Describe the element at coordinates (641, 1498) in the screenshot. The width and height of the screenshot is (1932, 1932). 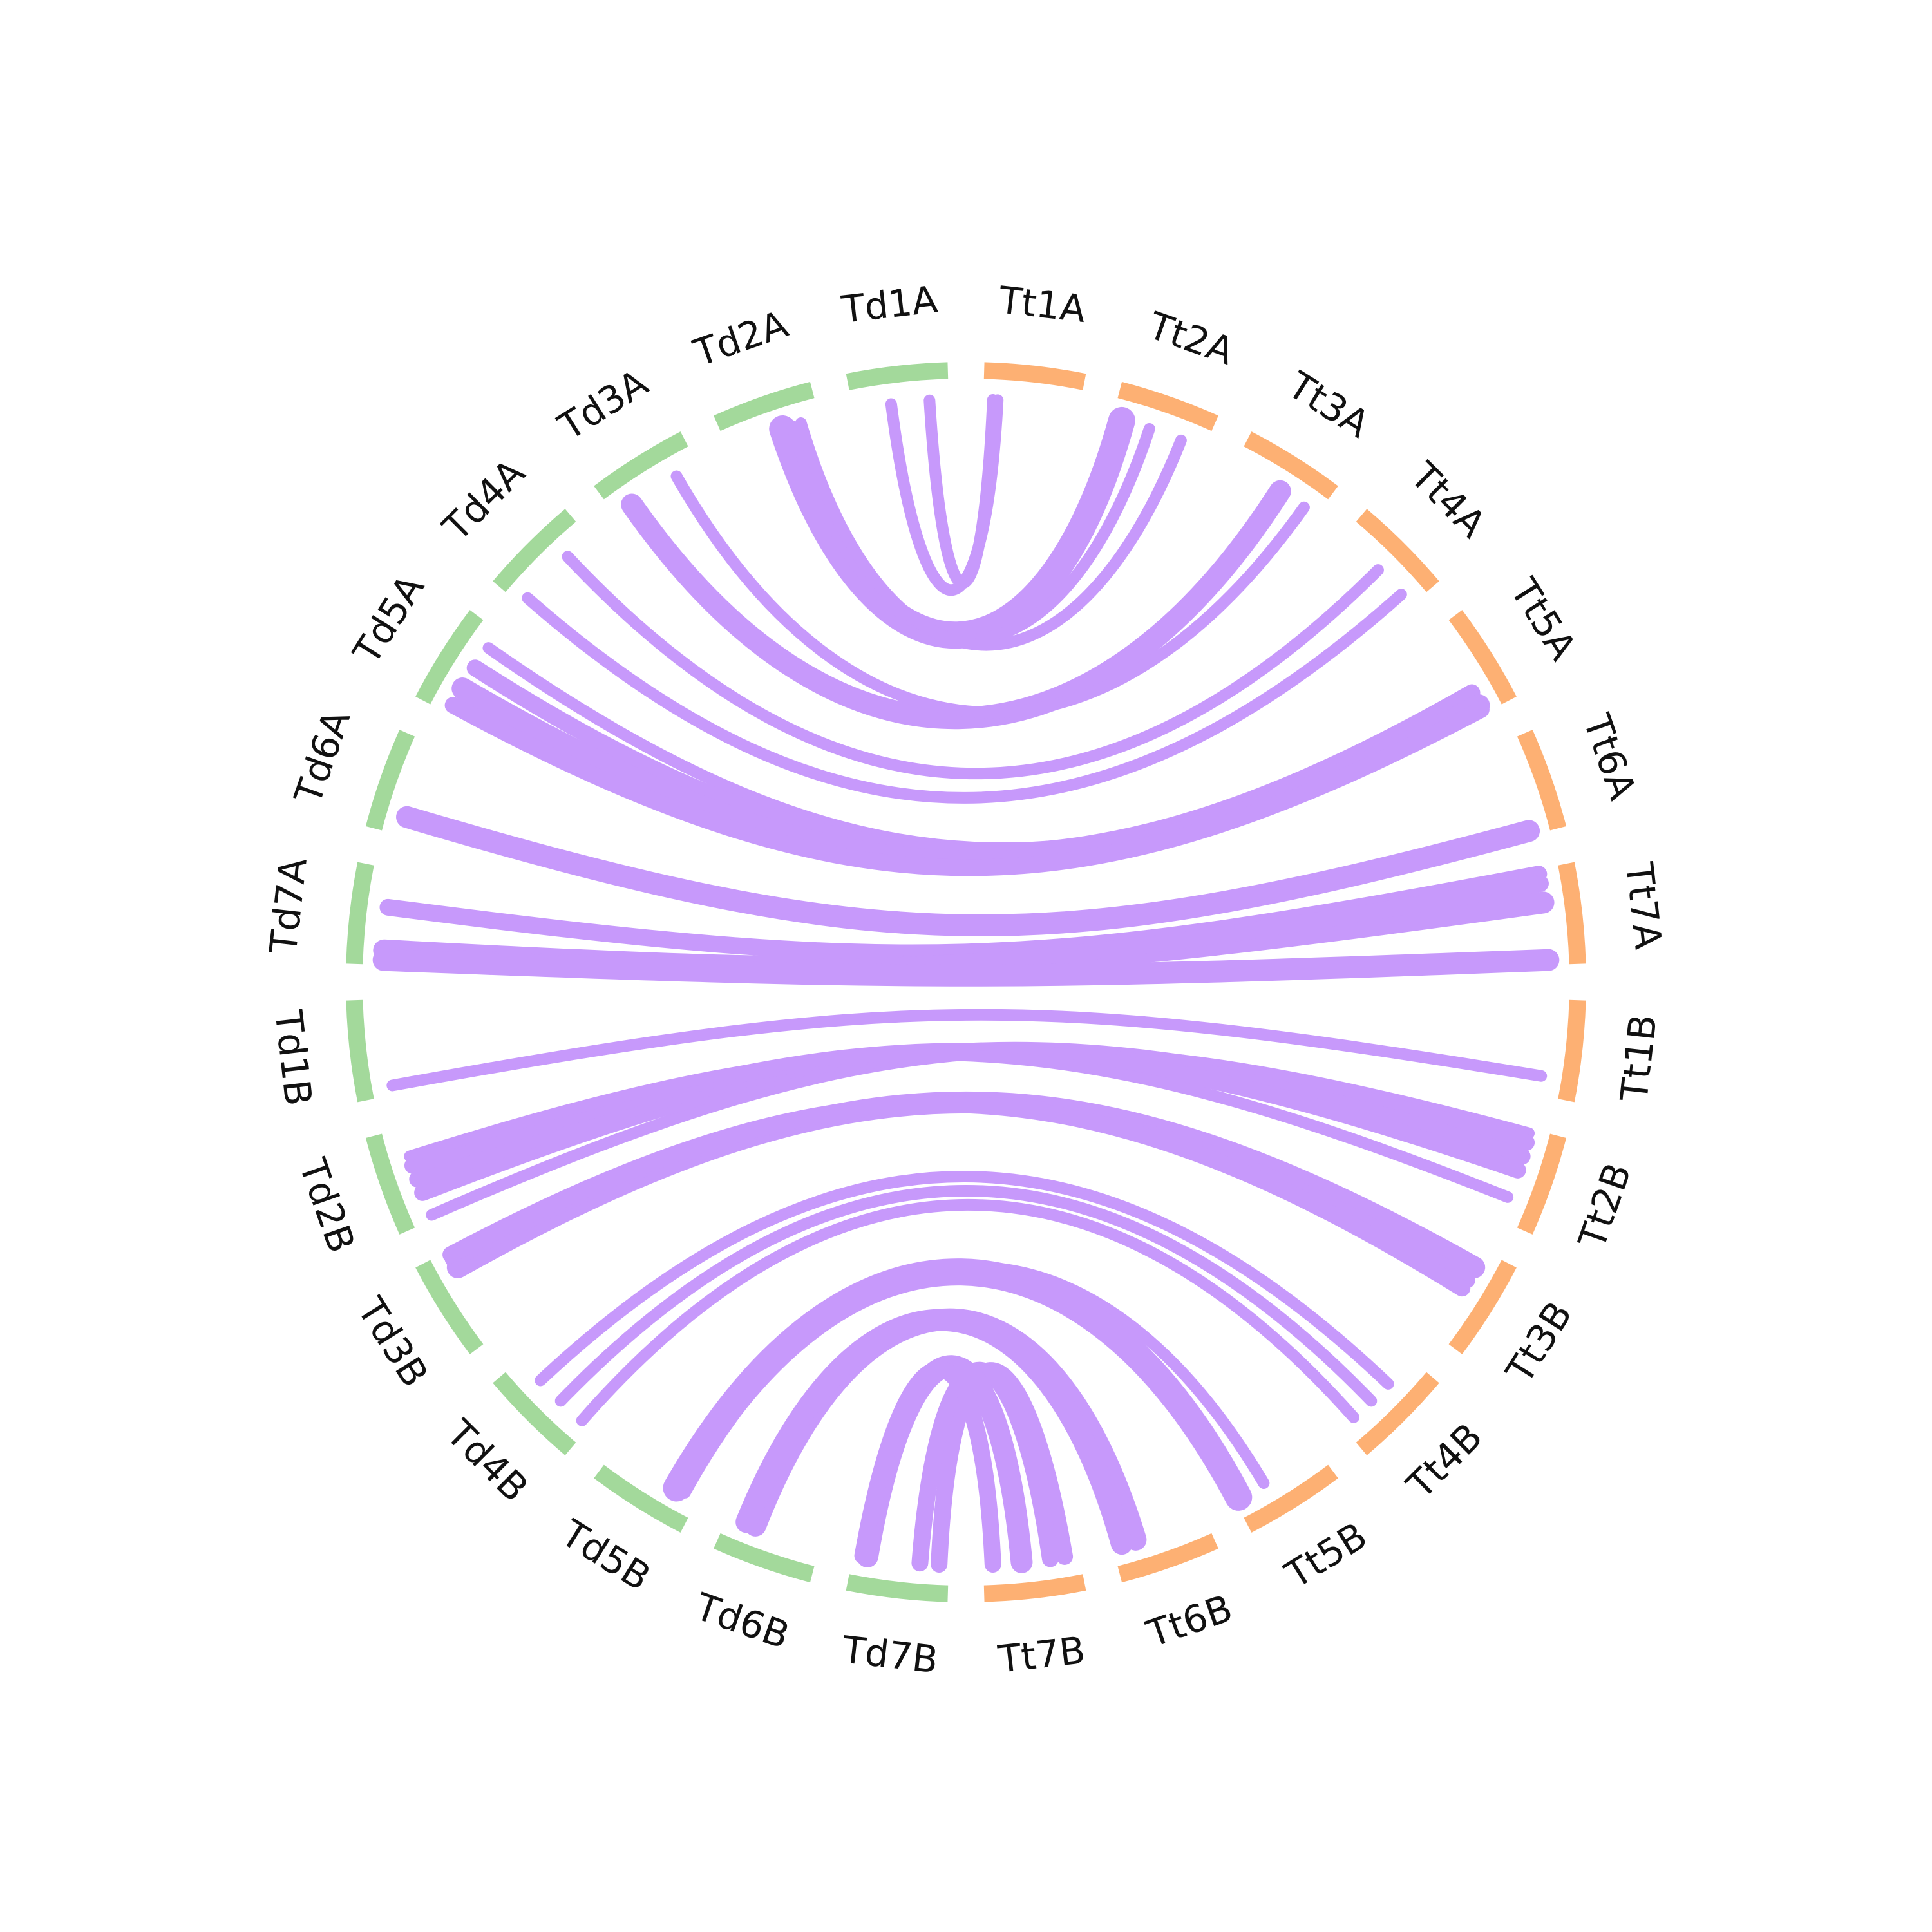
I see `chromosome-arc-td5b` at that location.